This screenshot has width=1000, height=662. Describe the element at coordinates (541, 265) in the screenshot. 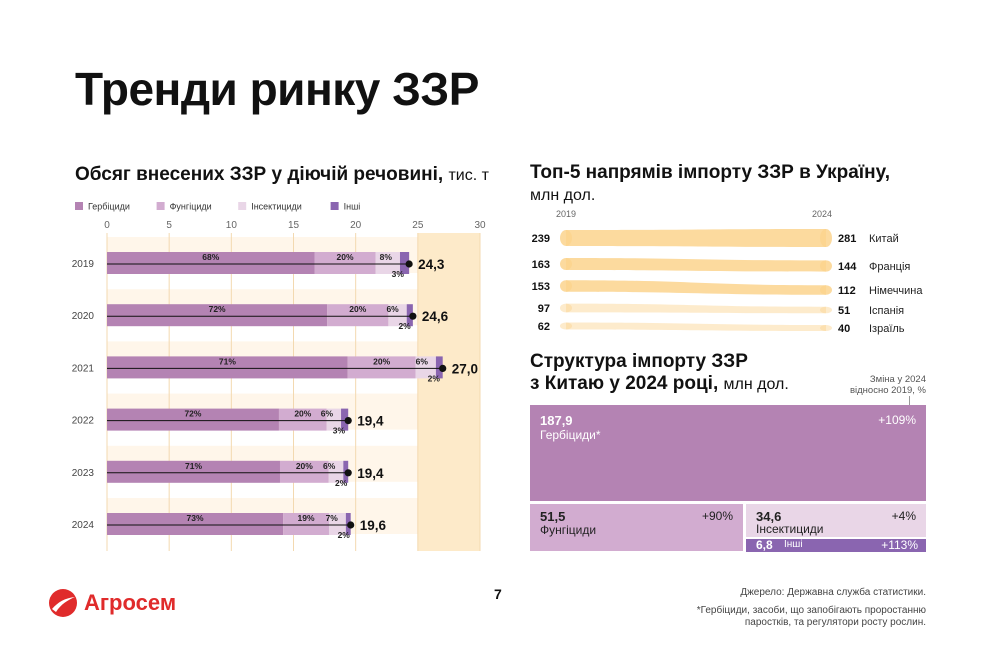

I see `value-2019: 163` at that location.